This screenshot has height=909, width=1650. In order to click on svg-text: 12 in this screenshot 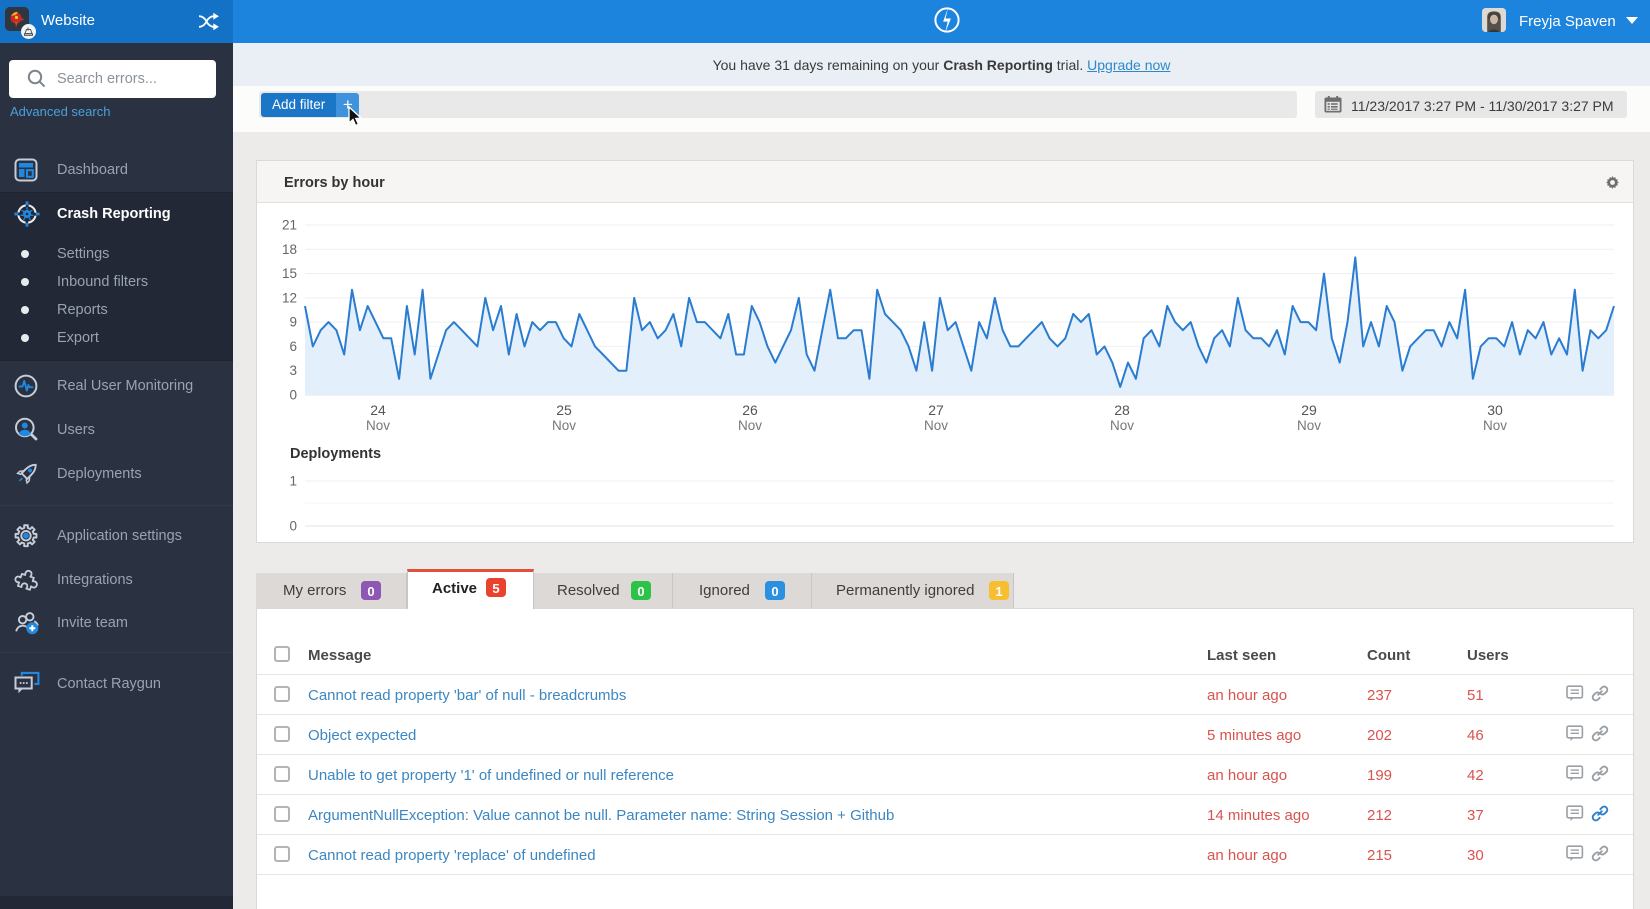, I will do `click(289, 297)`.